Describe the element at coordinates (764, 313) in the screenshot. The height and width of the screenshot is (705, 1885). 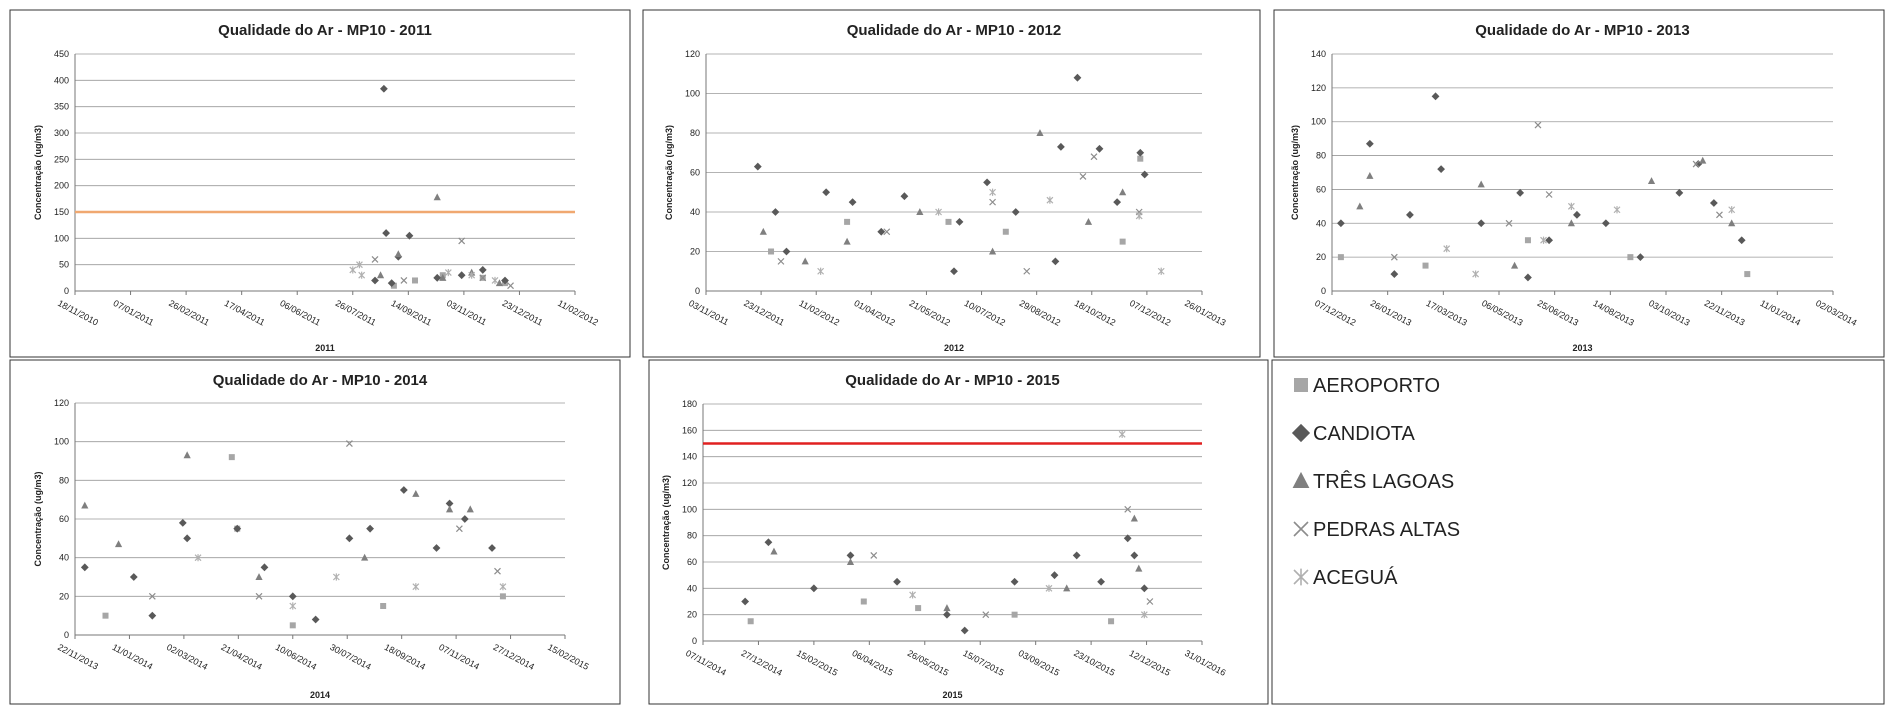
I see `x-tick-label: 23/12/2011` at that location.